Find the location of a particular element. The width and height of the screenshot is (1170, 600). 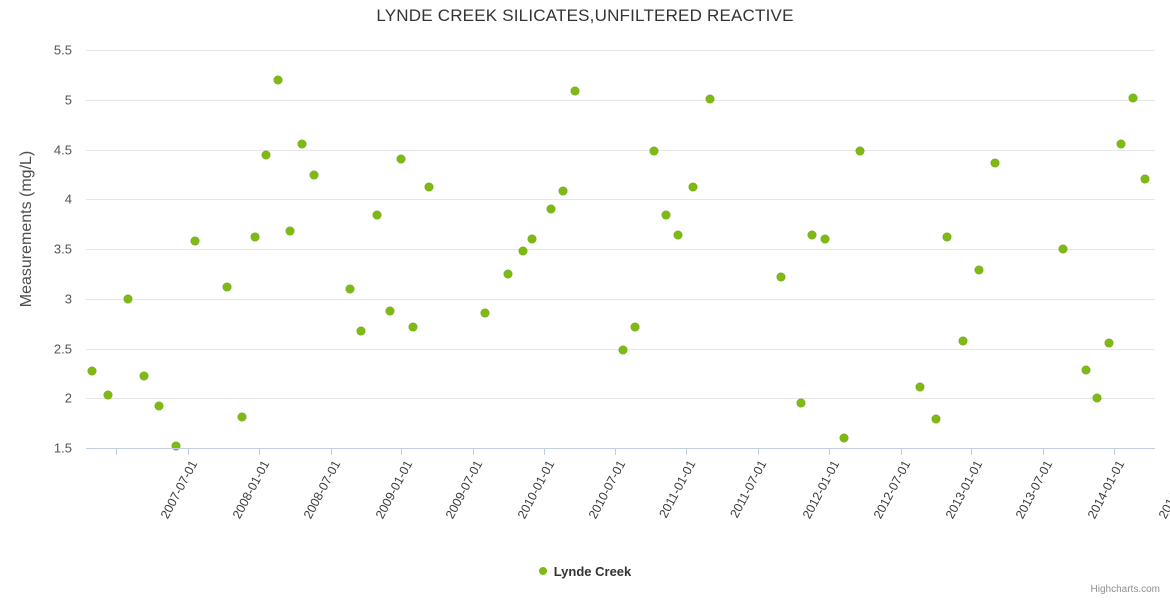

x-axis-tick-label: 2011-07-01 is located at coordinates (748, 489).